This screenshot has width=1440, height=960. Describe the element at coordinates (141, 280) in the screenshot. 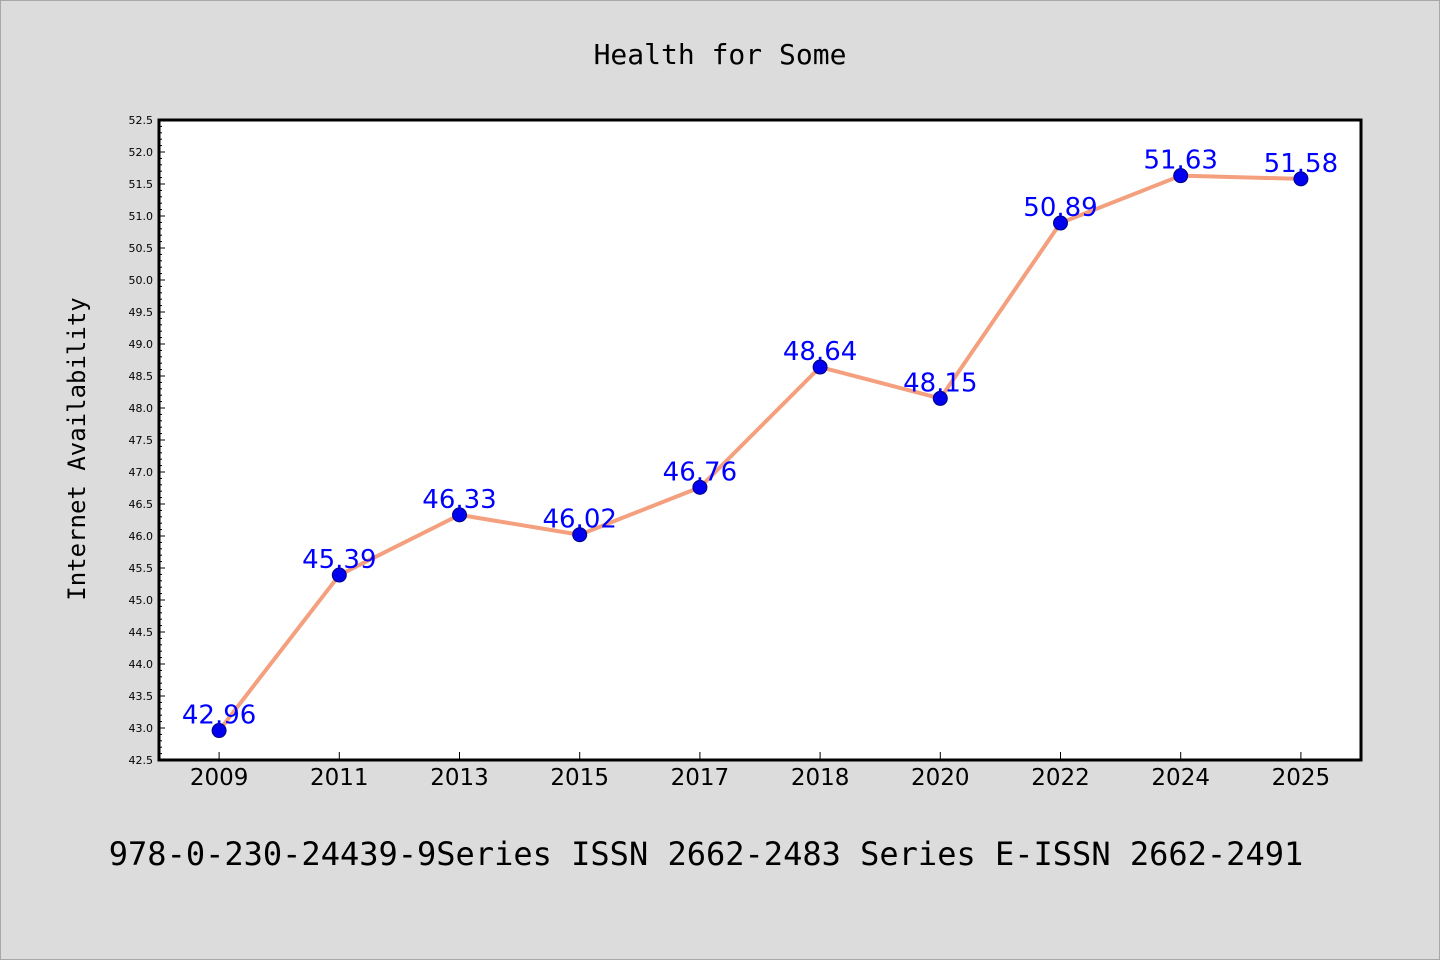

I see `y-tick-label: 50.0` at that location.